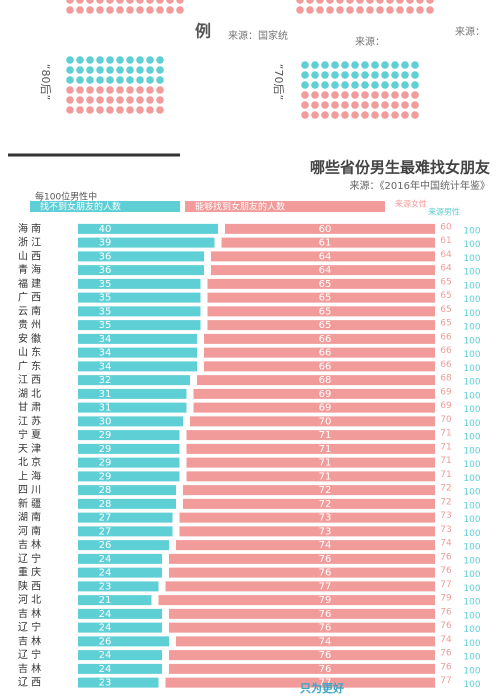 The image size is (500, 700). I want to click on right-value: 79, so click(446, 599).